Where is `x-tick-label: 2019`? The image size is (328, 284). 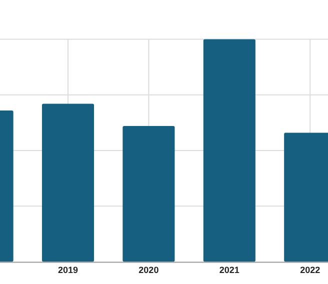 x-tick-label: 2019 is located at coordinates (68, 270).